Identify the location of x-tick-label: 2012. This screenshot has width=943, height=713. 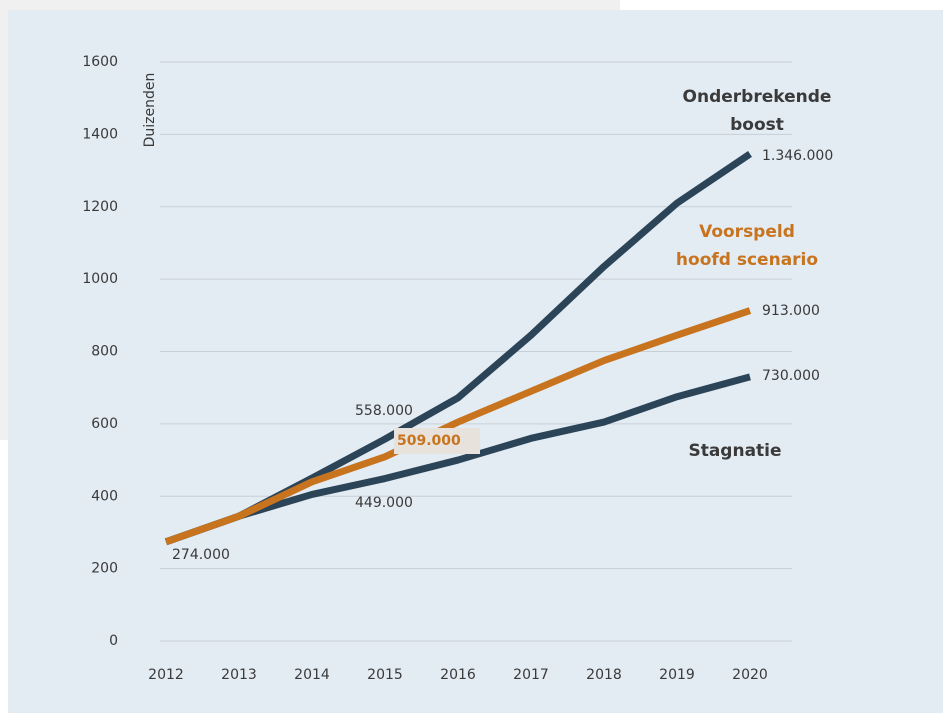
(166, 675).